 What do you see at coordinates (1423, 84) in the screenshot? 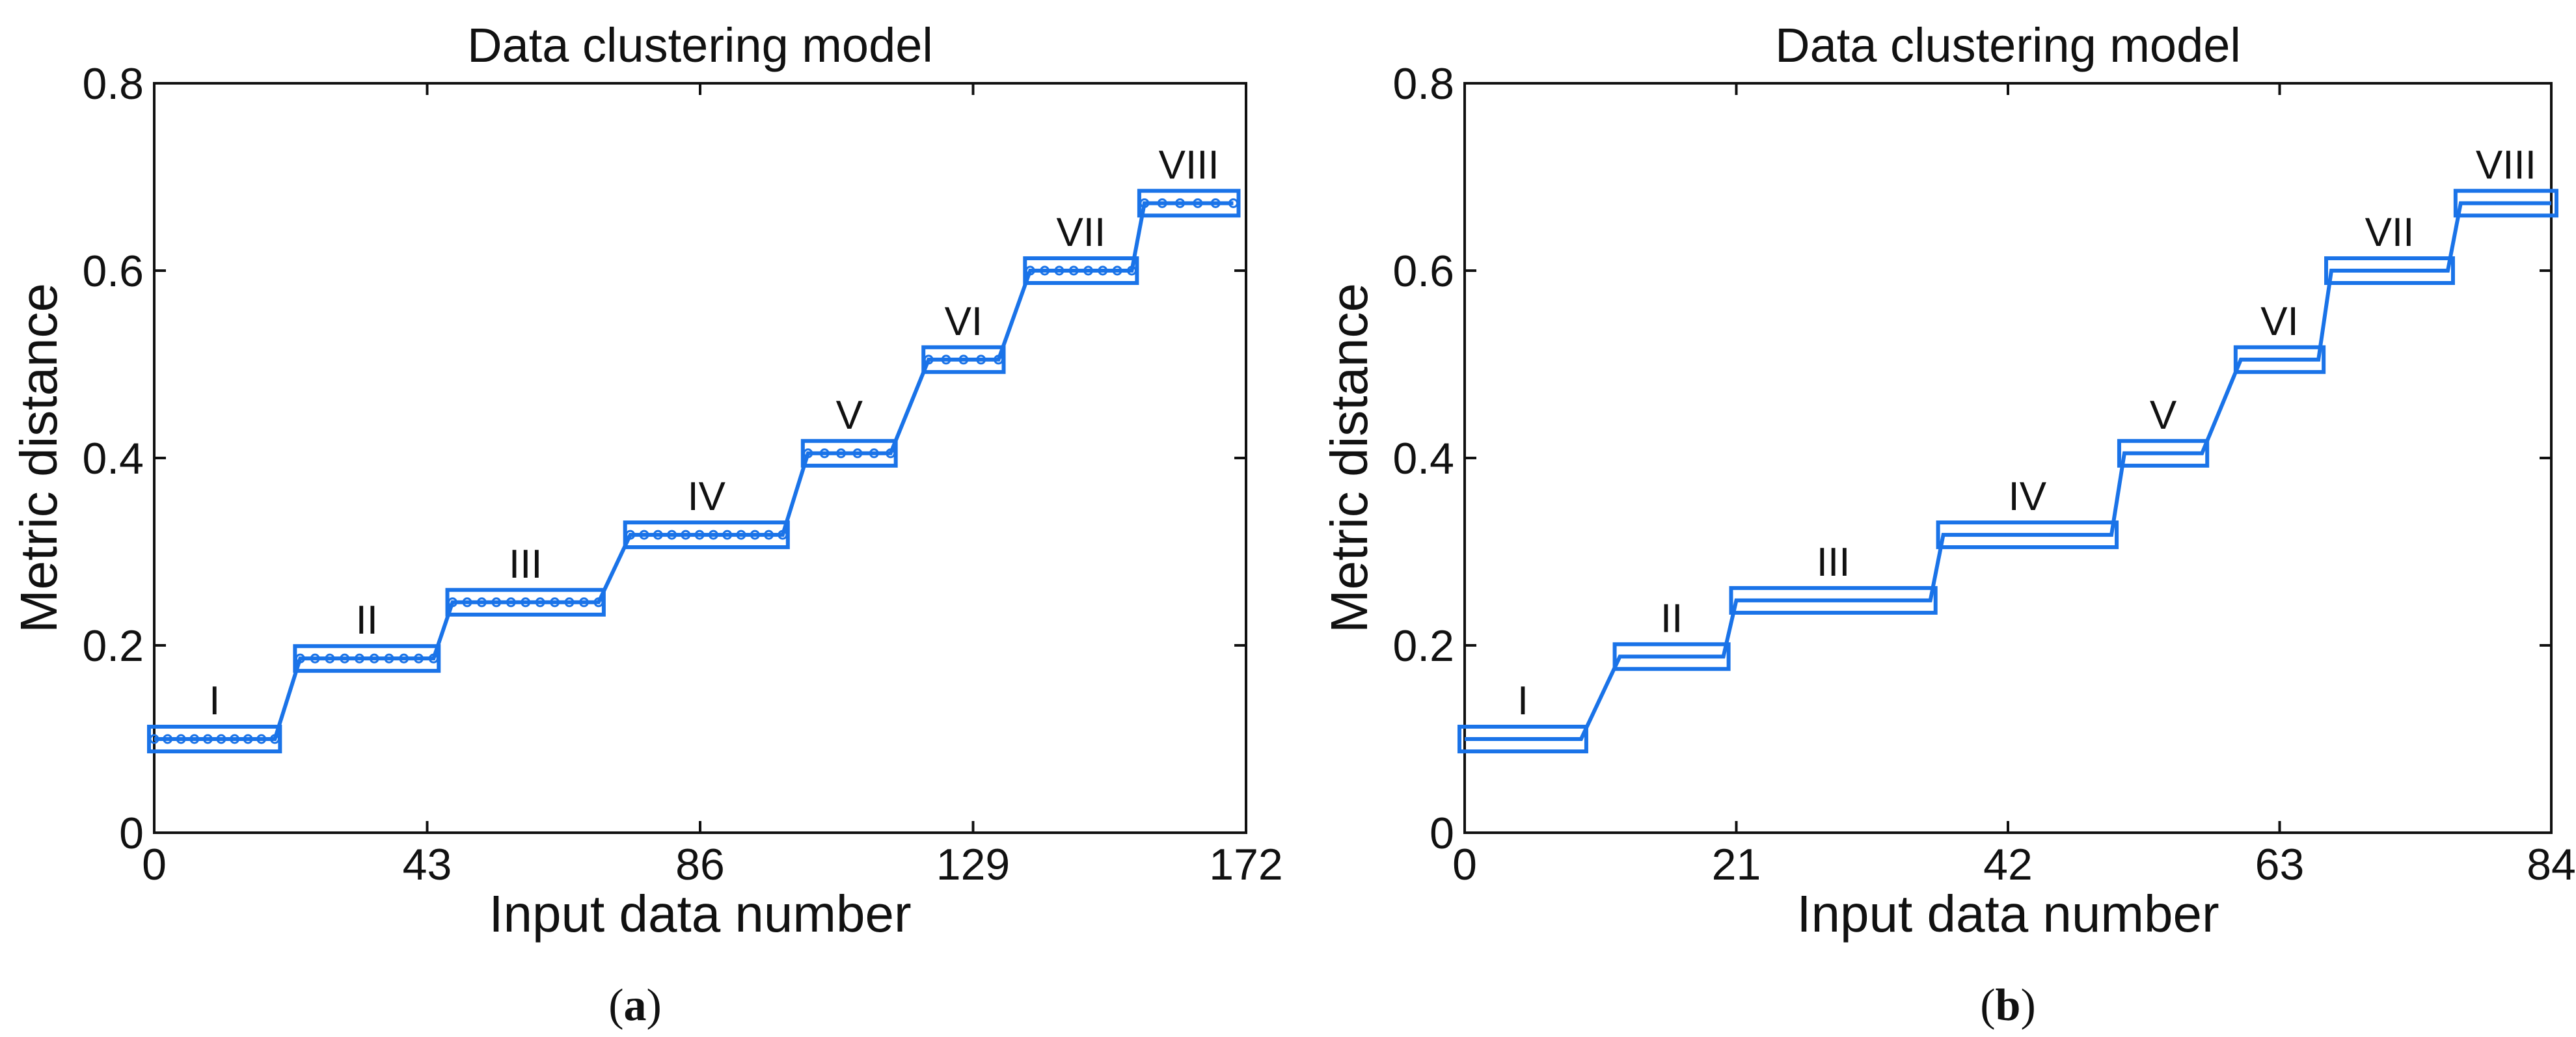
I see `y-tick-label: 0.8` at bounding box center [1423, 84].